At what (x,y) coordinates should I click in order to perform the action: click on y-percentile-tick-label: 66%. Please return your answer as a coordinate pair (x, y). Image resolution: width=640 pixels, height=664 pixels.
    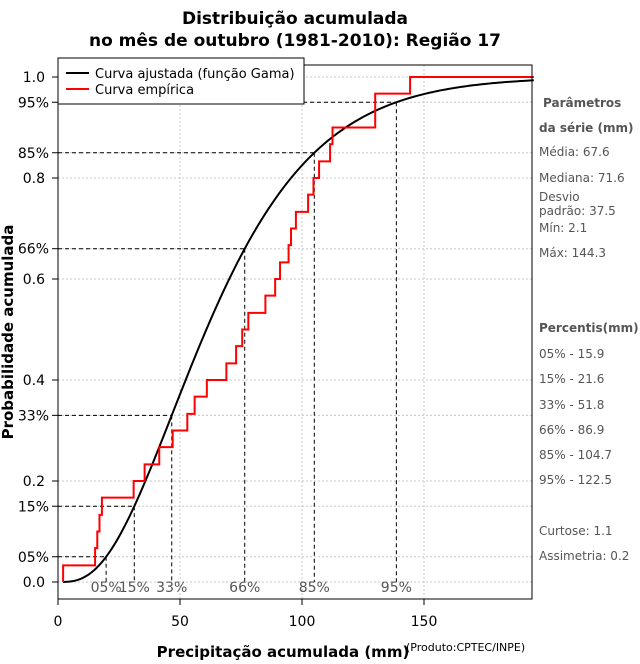
    Looking at the image, I should click on (33, 250).